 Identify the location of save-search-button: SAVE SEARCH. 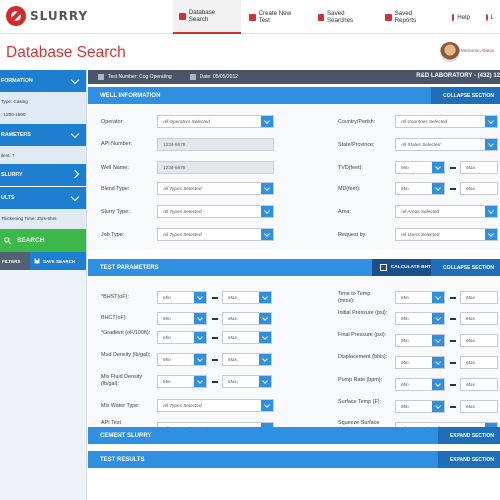
(58, 261).